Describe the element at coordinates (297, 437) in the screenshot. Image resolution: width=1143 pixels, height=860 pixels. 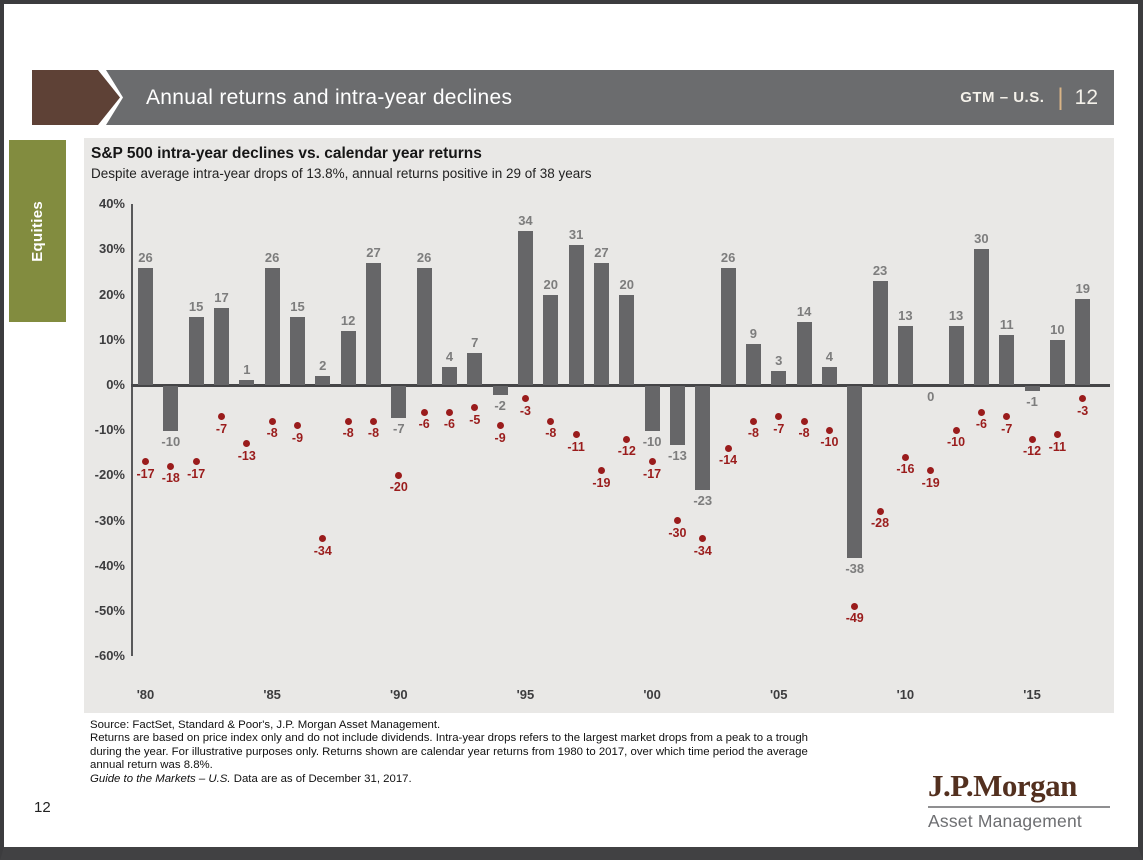
I see `intra-year-label-1986: -9` at that location.